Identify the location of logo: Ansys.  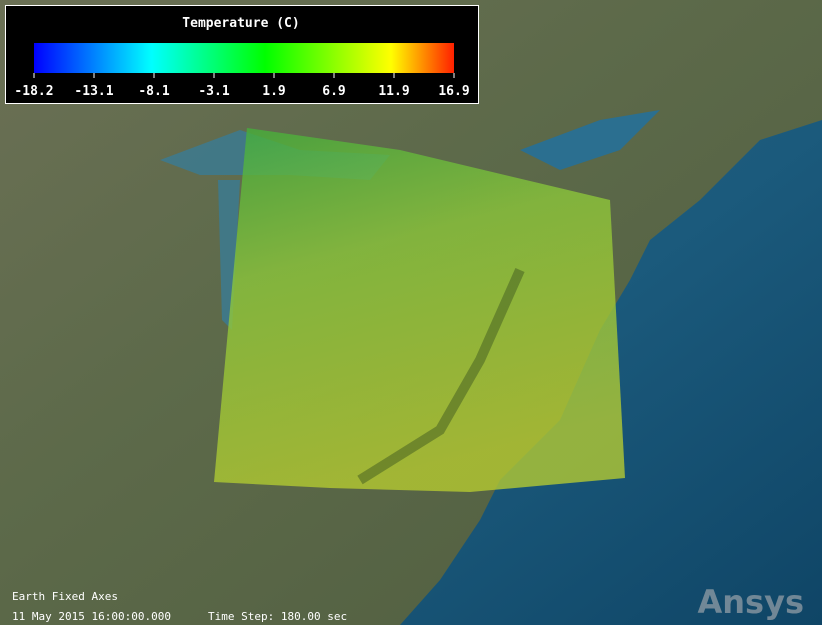
(751, 602).